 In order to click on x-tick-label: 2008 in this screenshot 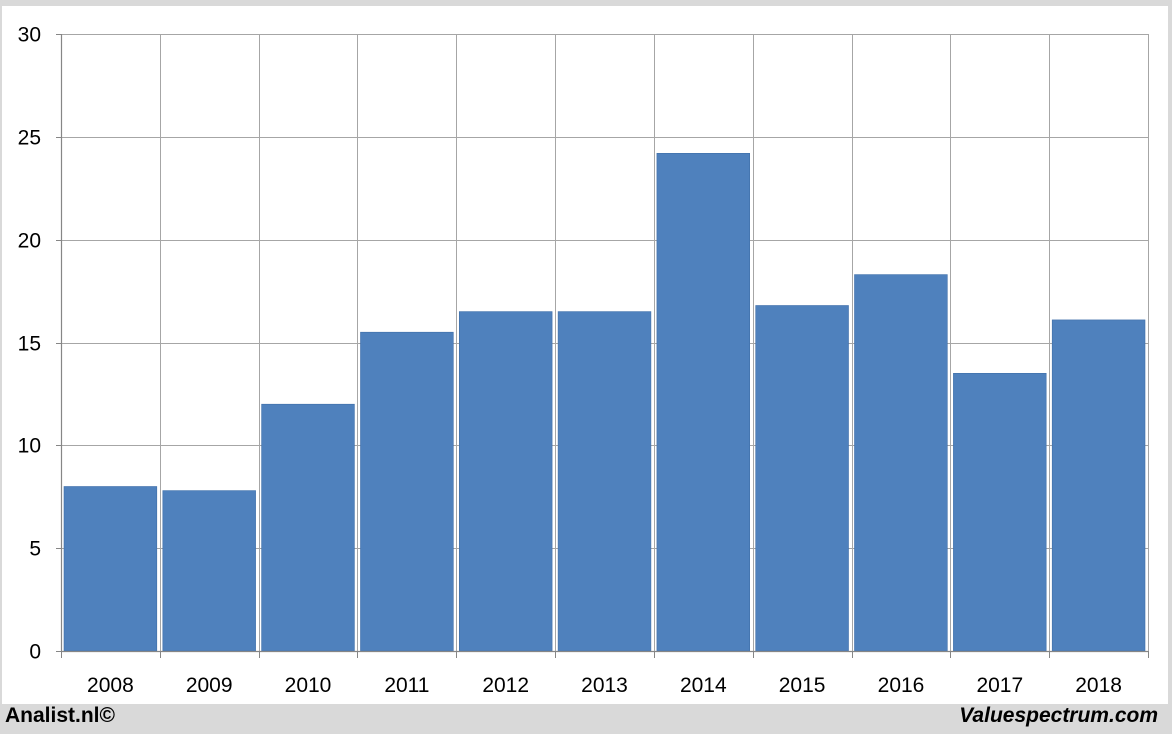, I will do `click(110, 685)`.